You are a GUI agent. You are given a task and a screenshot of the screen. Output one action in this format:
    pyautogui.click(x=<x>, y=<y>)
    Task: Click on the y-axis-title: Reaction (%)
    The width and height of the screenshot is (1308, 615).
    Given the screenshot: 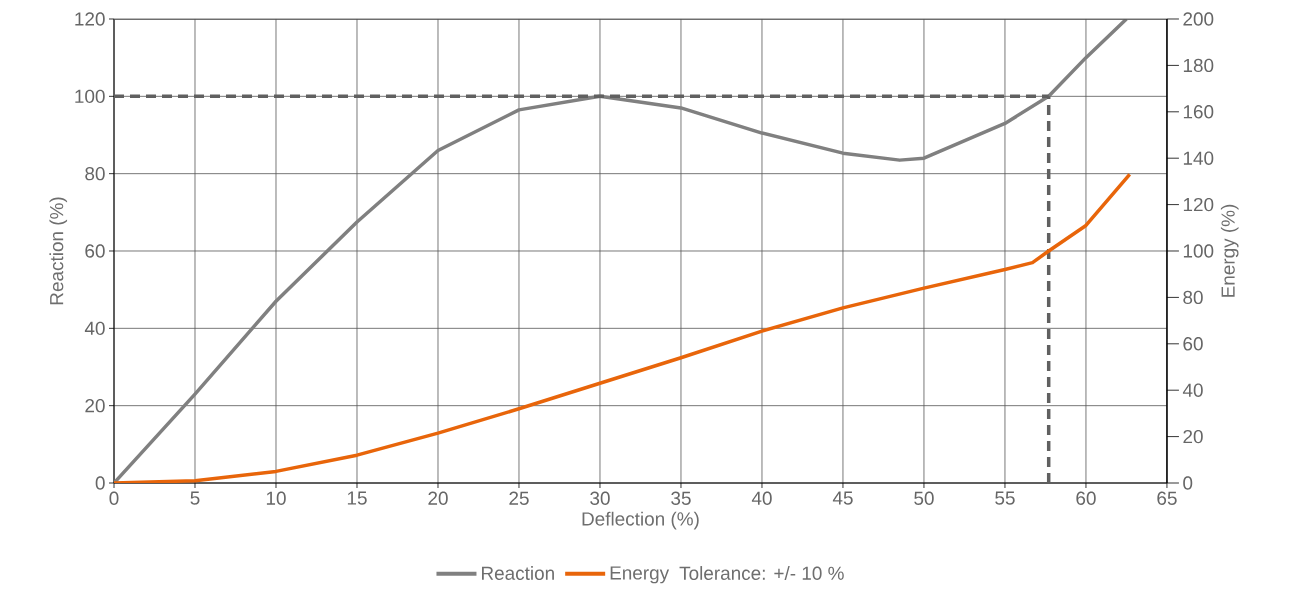 What is the action you would take?
    pyautogui.click(x=58, y=251)
    